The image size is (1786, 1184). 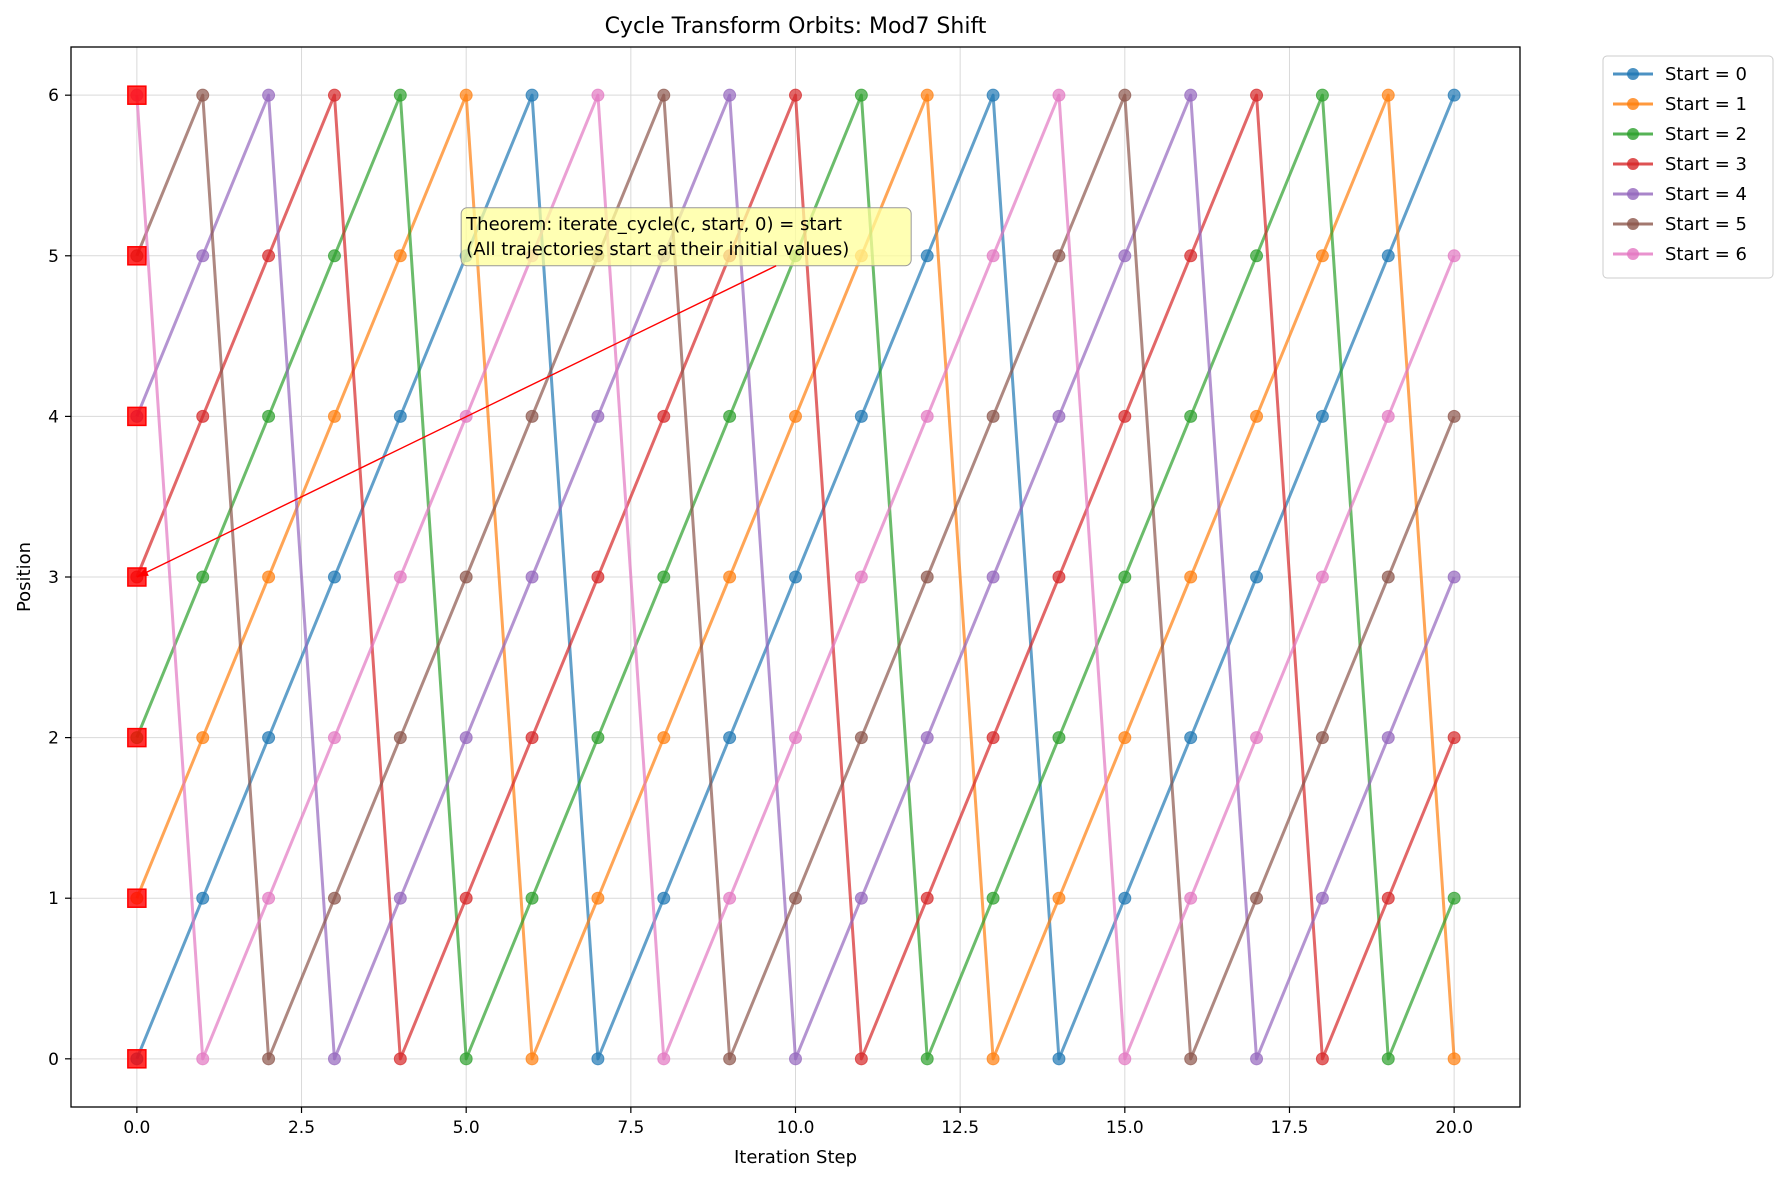 I want to click on x-tick-label: 0.0, so click(x=136, y=1128).